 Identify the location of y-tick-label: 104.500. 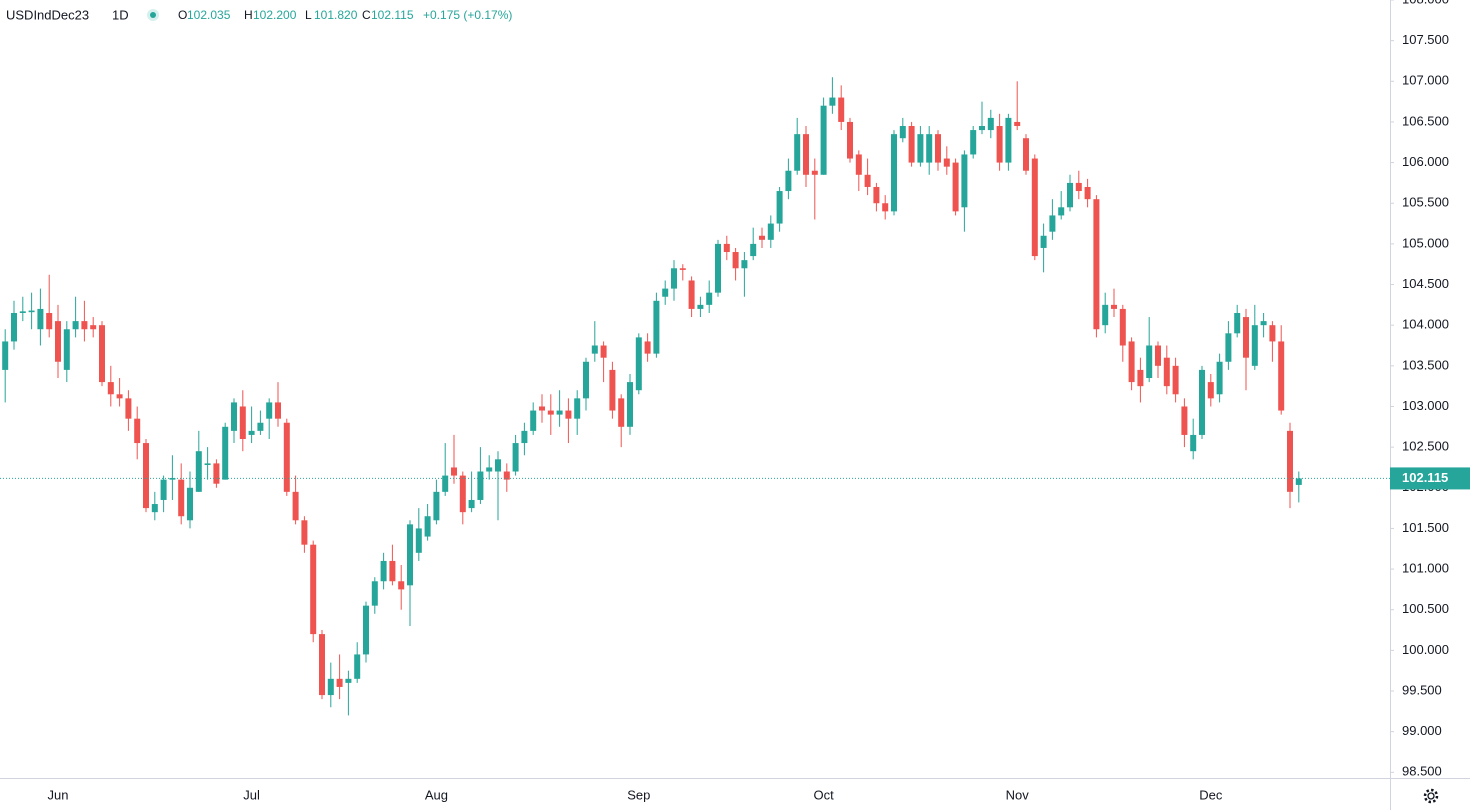
(1425, 283).